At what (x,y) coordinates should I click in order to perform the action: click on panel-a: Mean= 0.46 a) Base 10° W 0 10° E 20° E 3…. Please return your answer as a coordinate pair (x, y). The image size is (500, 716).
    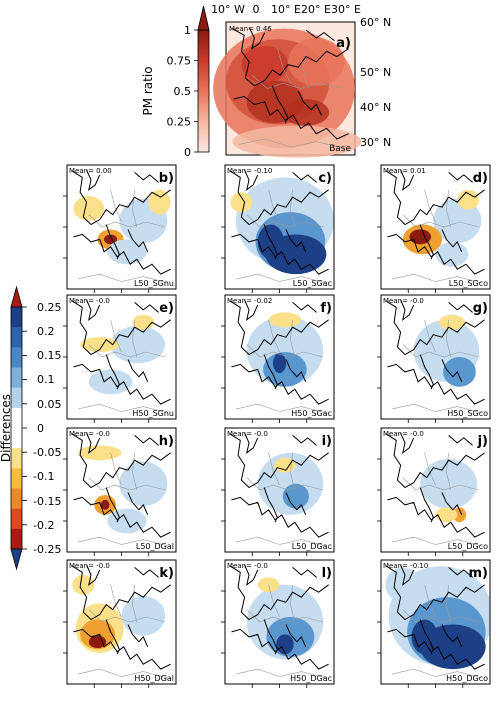
    Looking at the image, I should click on (301, 80).